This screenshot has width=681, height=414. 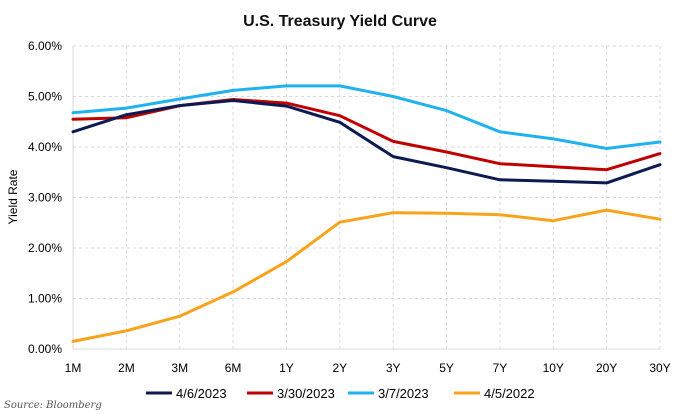 What do you see at coordinates (73, 368) in the screenshot?
I see `x-tick-label: 1M` at bounding box center [73, 368].